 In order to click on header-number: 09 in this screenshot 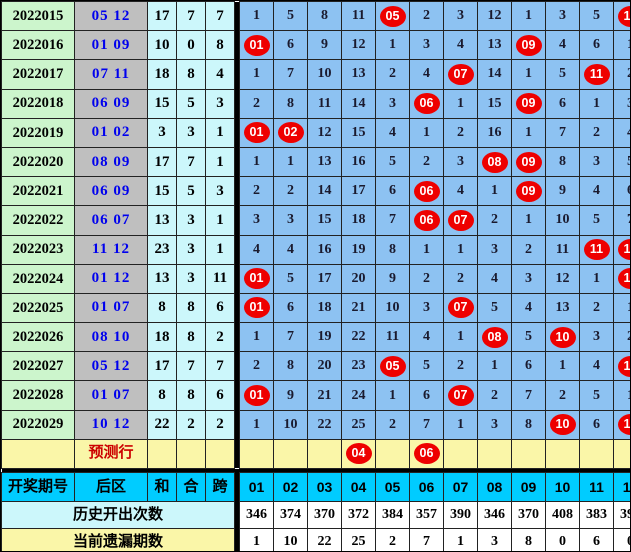, I will do `click(528, 486)`.